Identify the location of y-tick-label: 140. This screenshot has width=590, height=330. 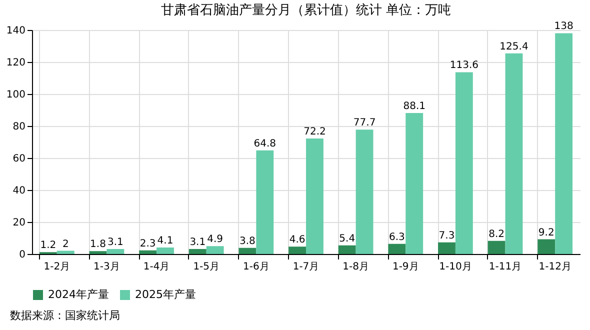
(16, 31).